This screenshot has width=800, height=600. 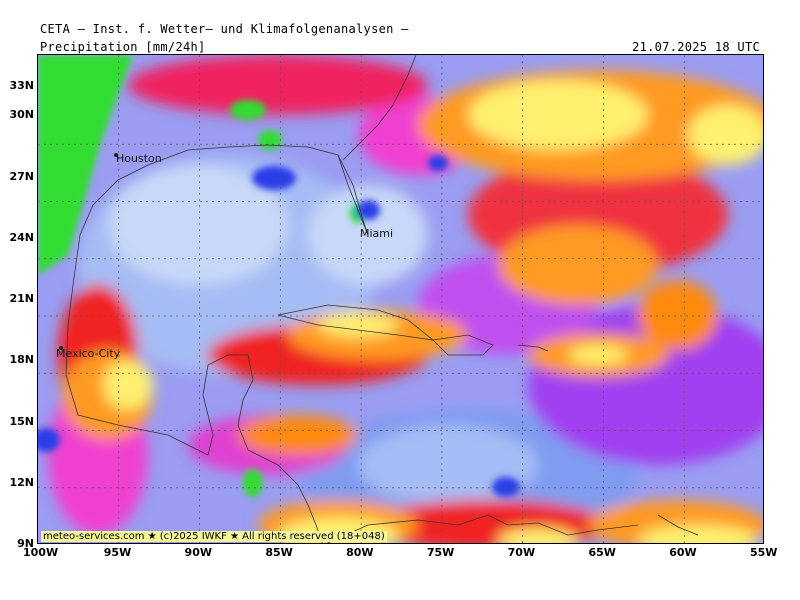 I want to click on city-label-miami: Miami, so click(x=376, y=233).